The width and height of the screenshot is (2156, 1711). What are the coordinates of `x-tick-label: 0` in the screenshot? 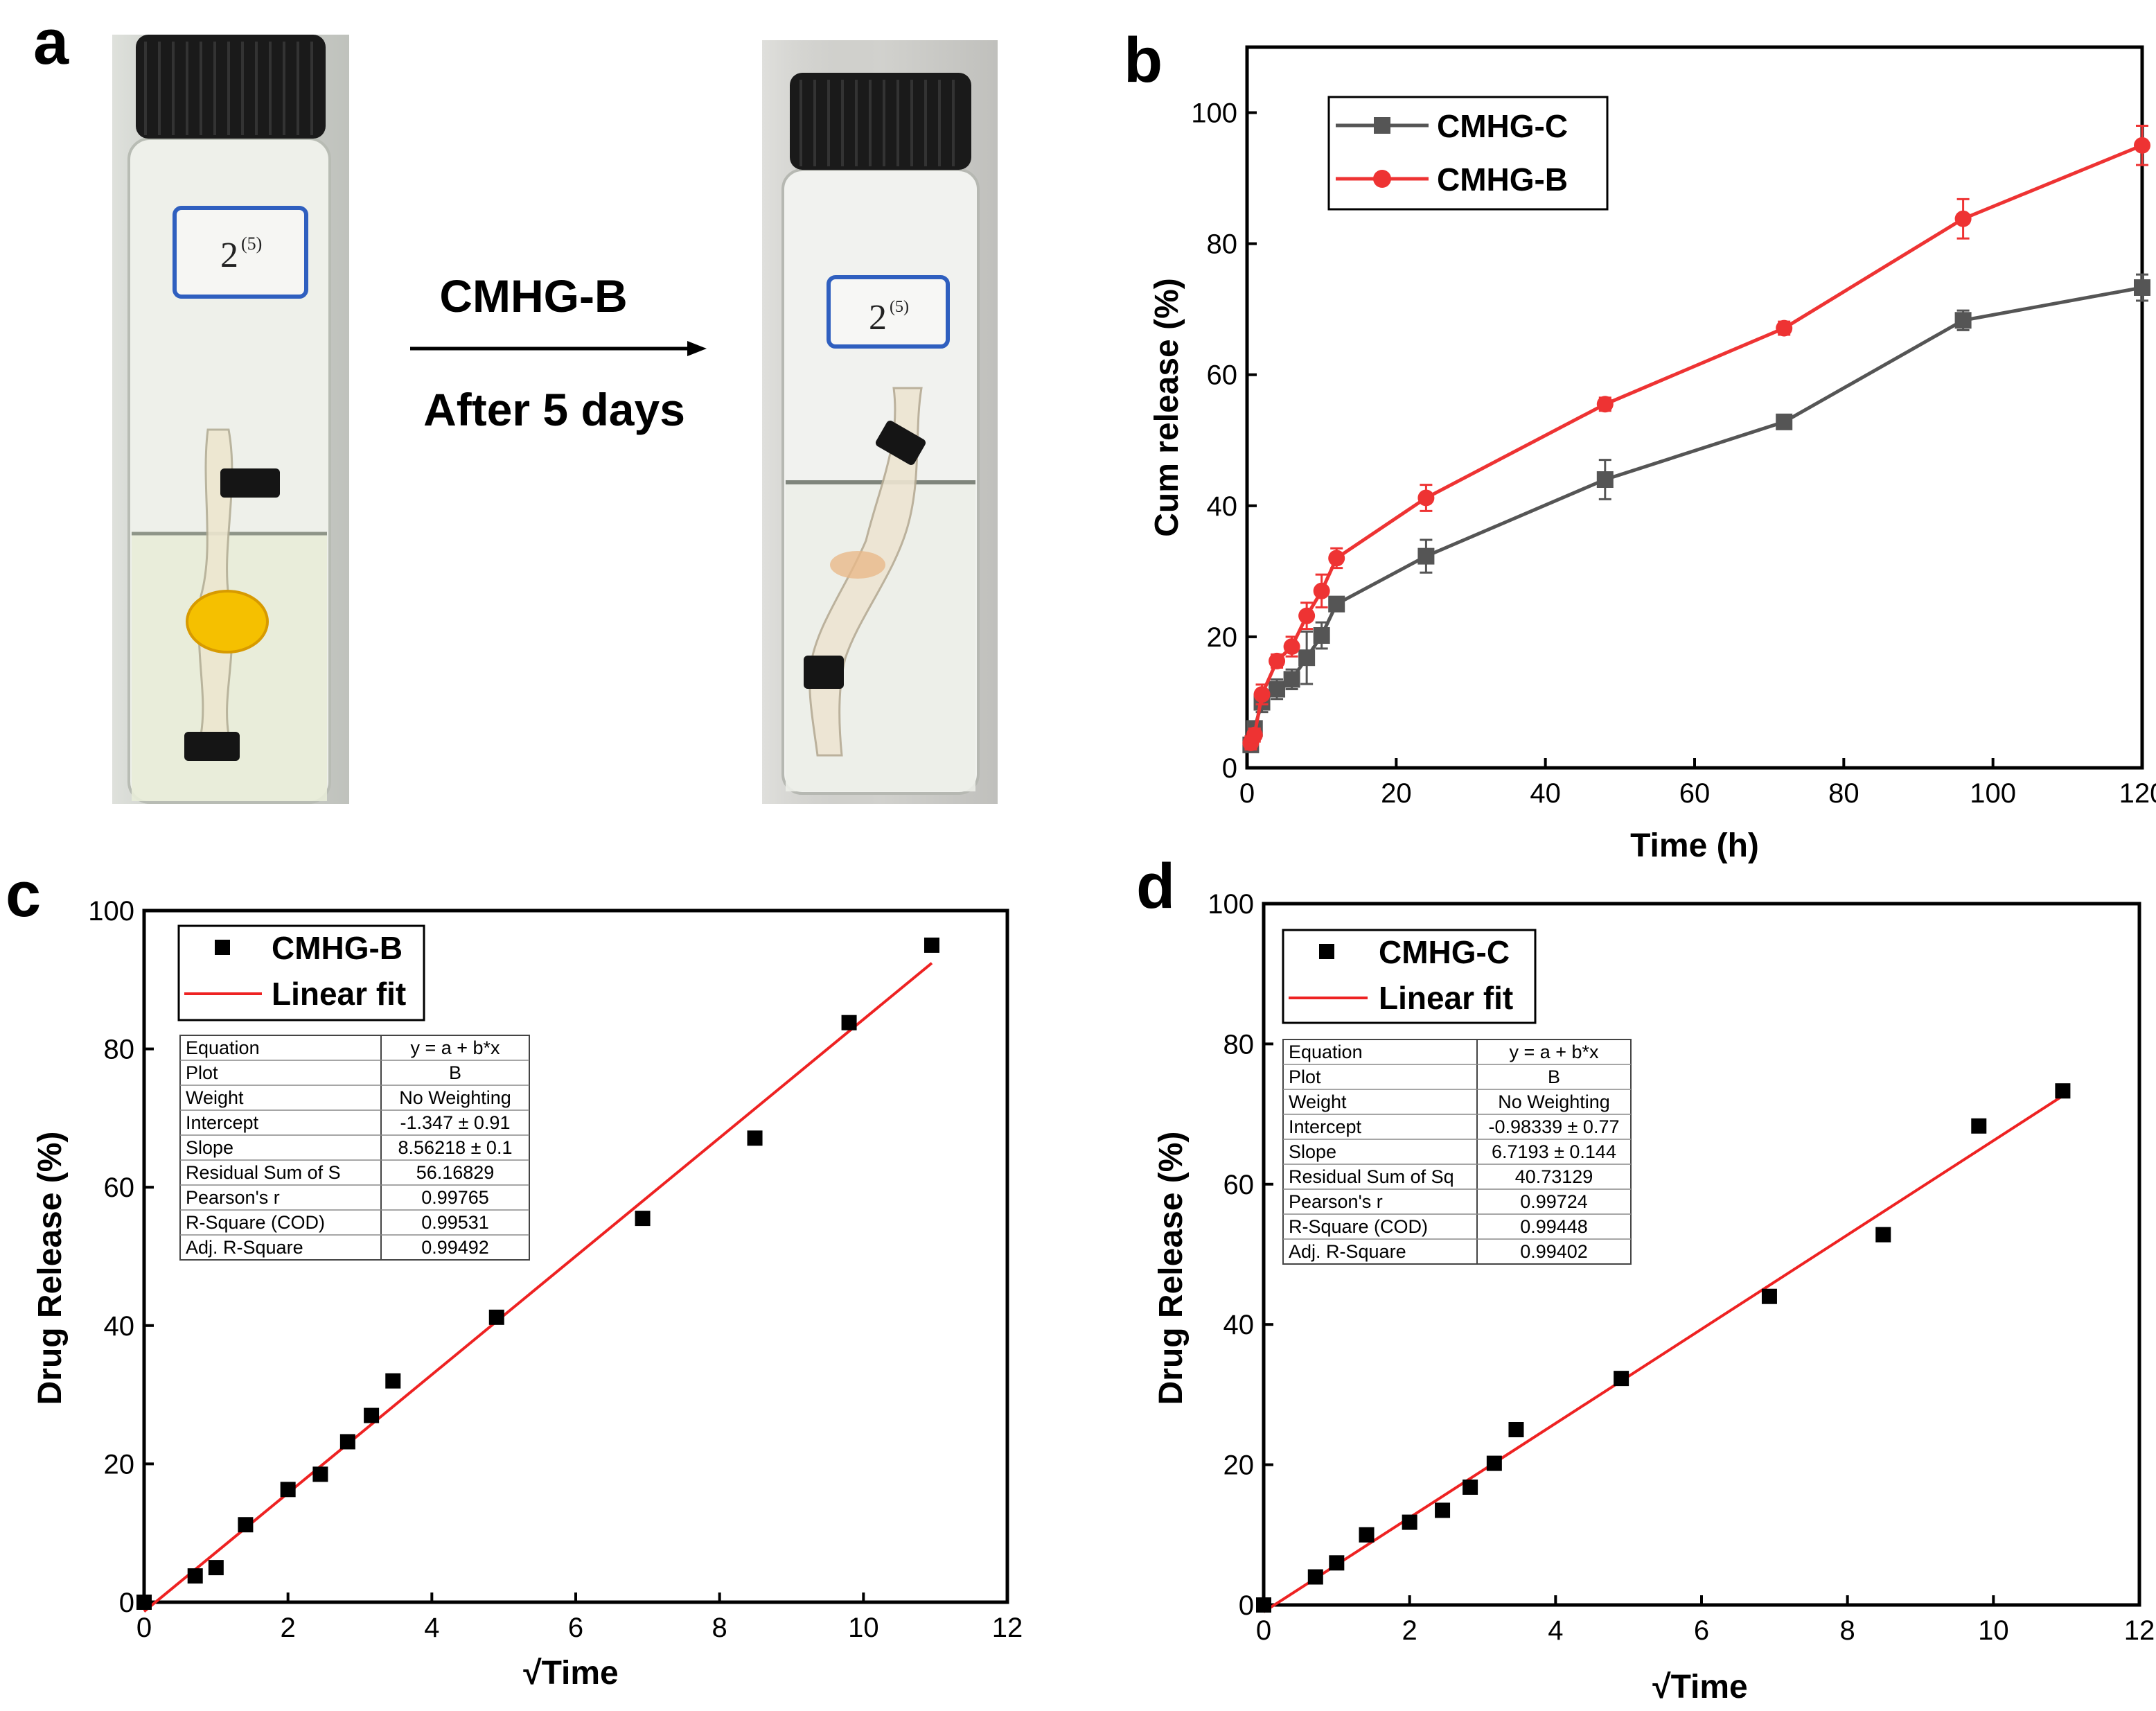 It's located at (144, 1628).